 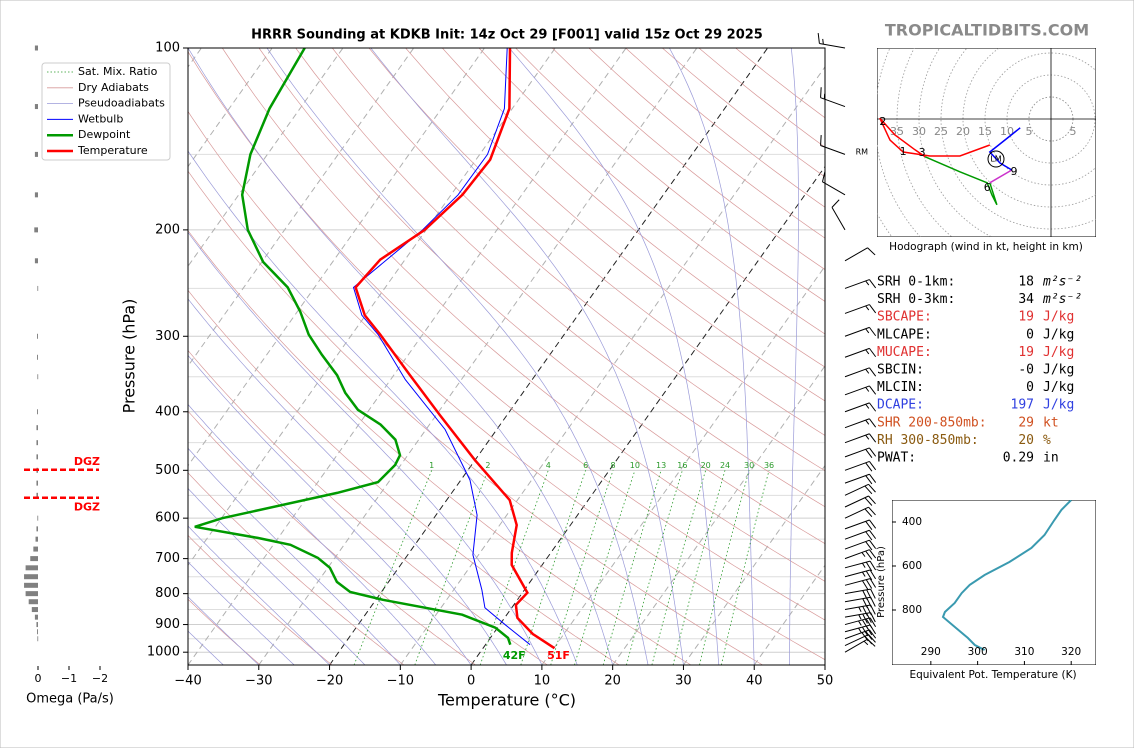 I want to click on x-tick-label: 40, so click(x=754, y=681).